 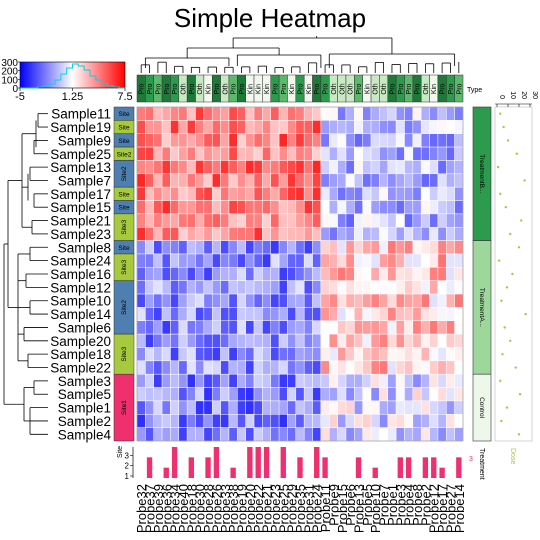 What do you see at coordinates (270, 18) in the screenshot?
I see `chart-title: Simple Heatmap` at bounding box center [270, 18].